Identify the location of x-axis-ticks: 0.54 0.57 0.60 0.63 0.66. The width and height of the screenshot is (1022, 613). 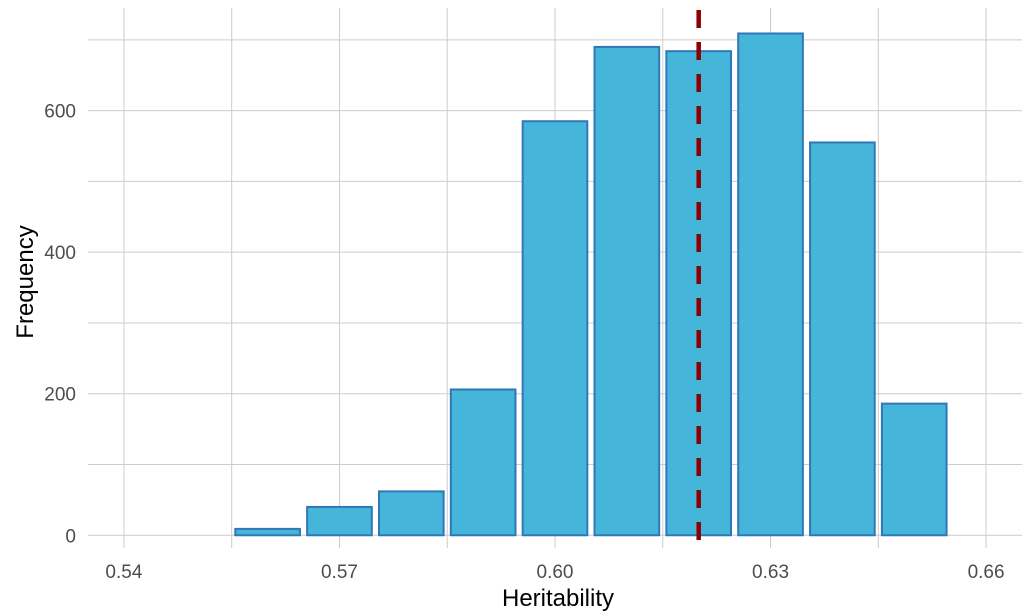
(554, 572).